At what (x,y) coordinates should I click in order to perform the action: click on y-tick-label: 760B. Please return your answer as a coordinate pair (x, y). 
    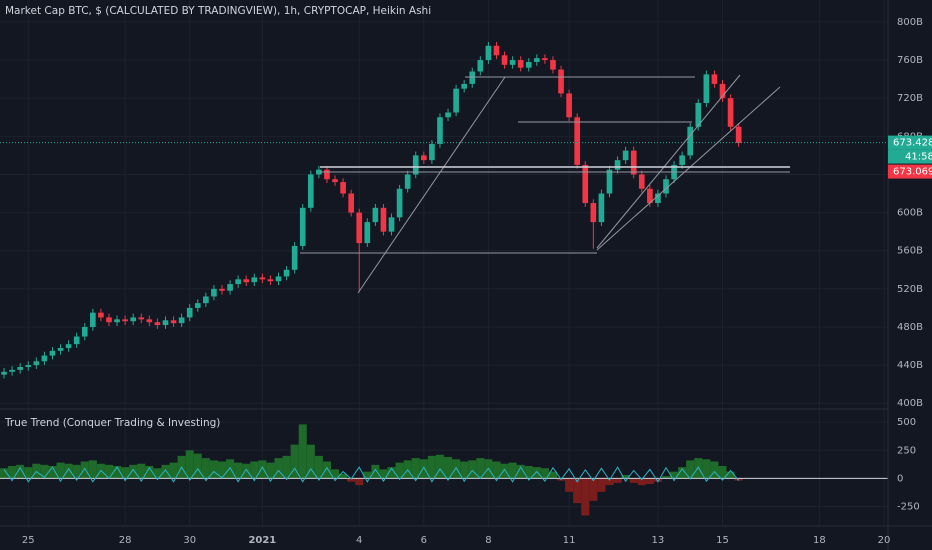
    Looking at the image, I should click on (910, 60).